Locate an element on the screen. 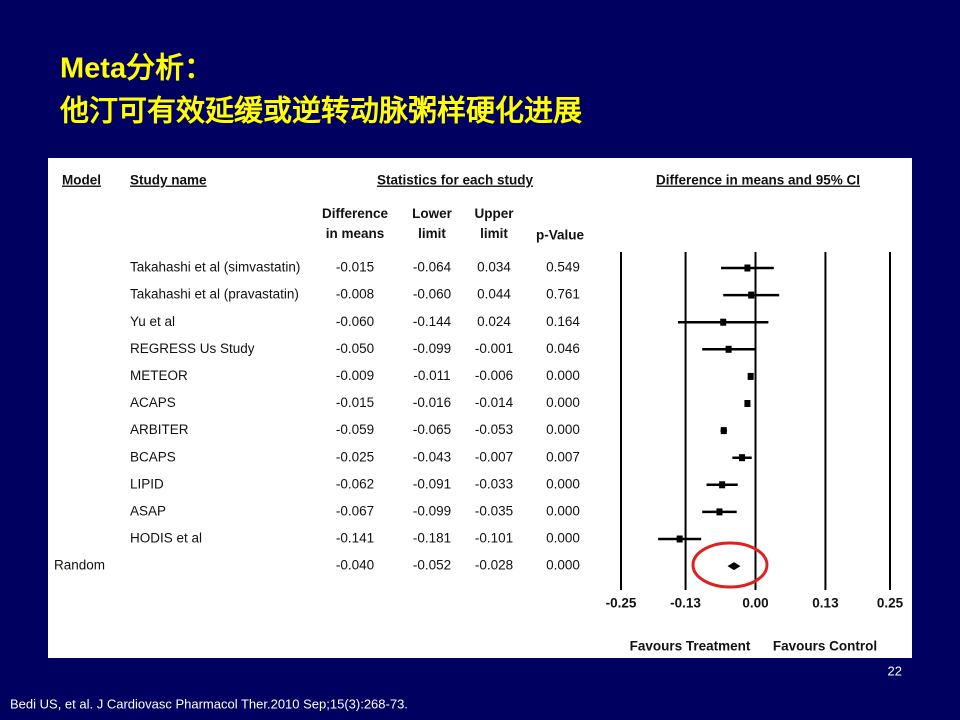 The width and height of the screenshot is (960, 720). study-name: ACAPS is located at coordinates (153, 402).